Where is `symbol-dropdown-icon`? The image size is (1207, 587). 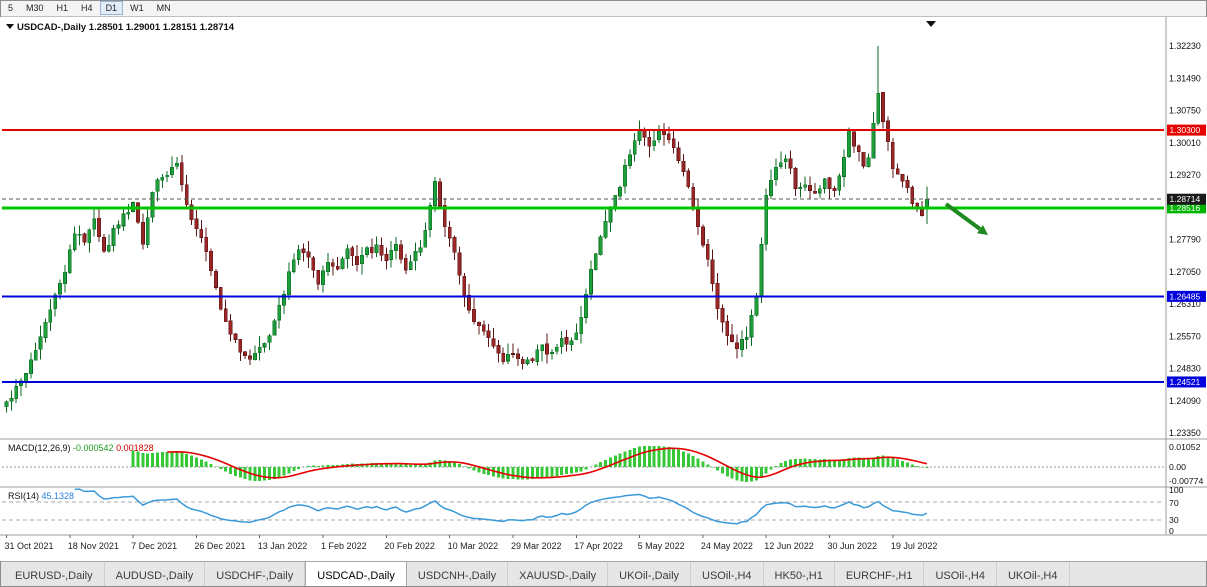
symbol-dropdown-icon is located at coordinates (10, 26).